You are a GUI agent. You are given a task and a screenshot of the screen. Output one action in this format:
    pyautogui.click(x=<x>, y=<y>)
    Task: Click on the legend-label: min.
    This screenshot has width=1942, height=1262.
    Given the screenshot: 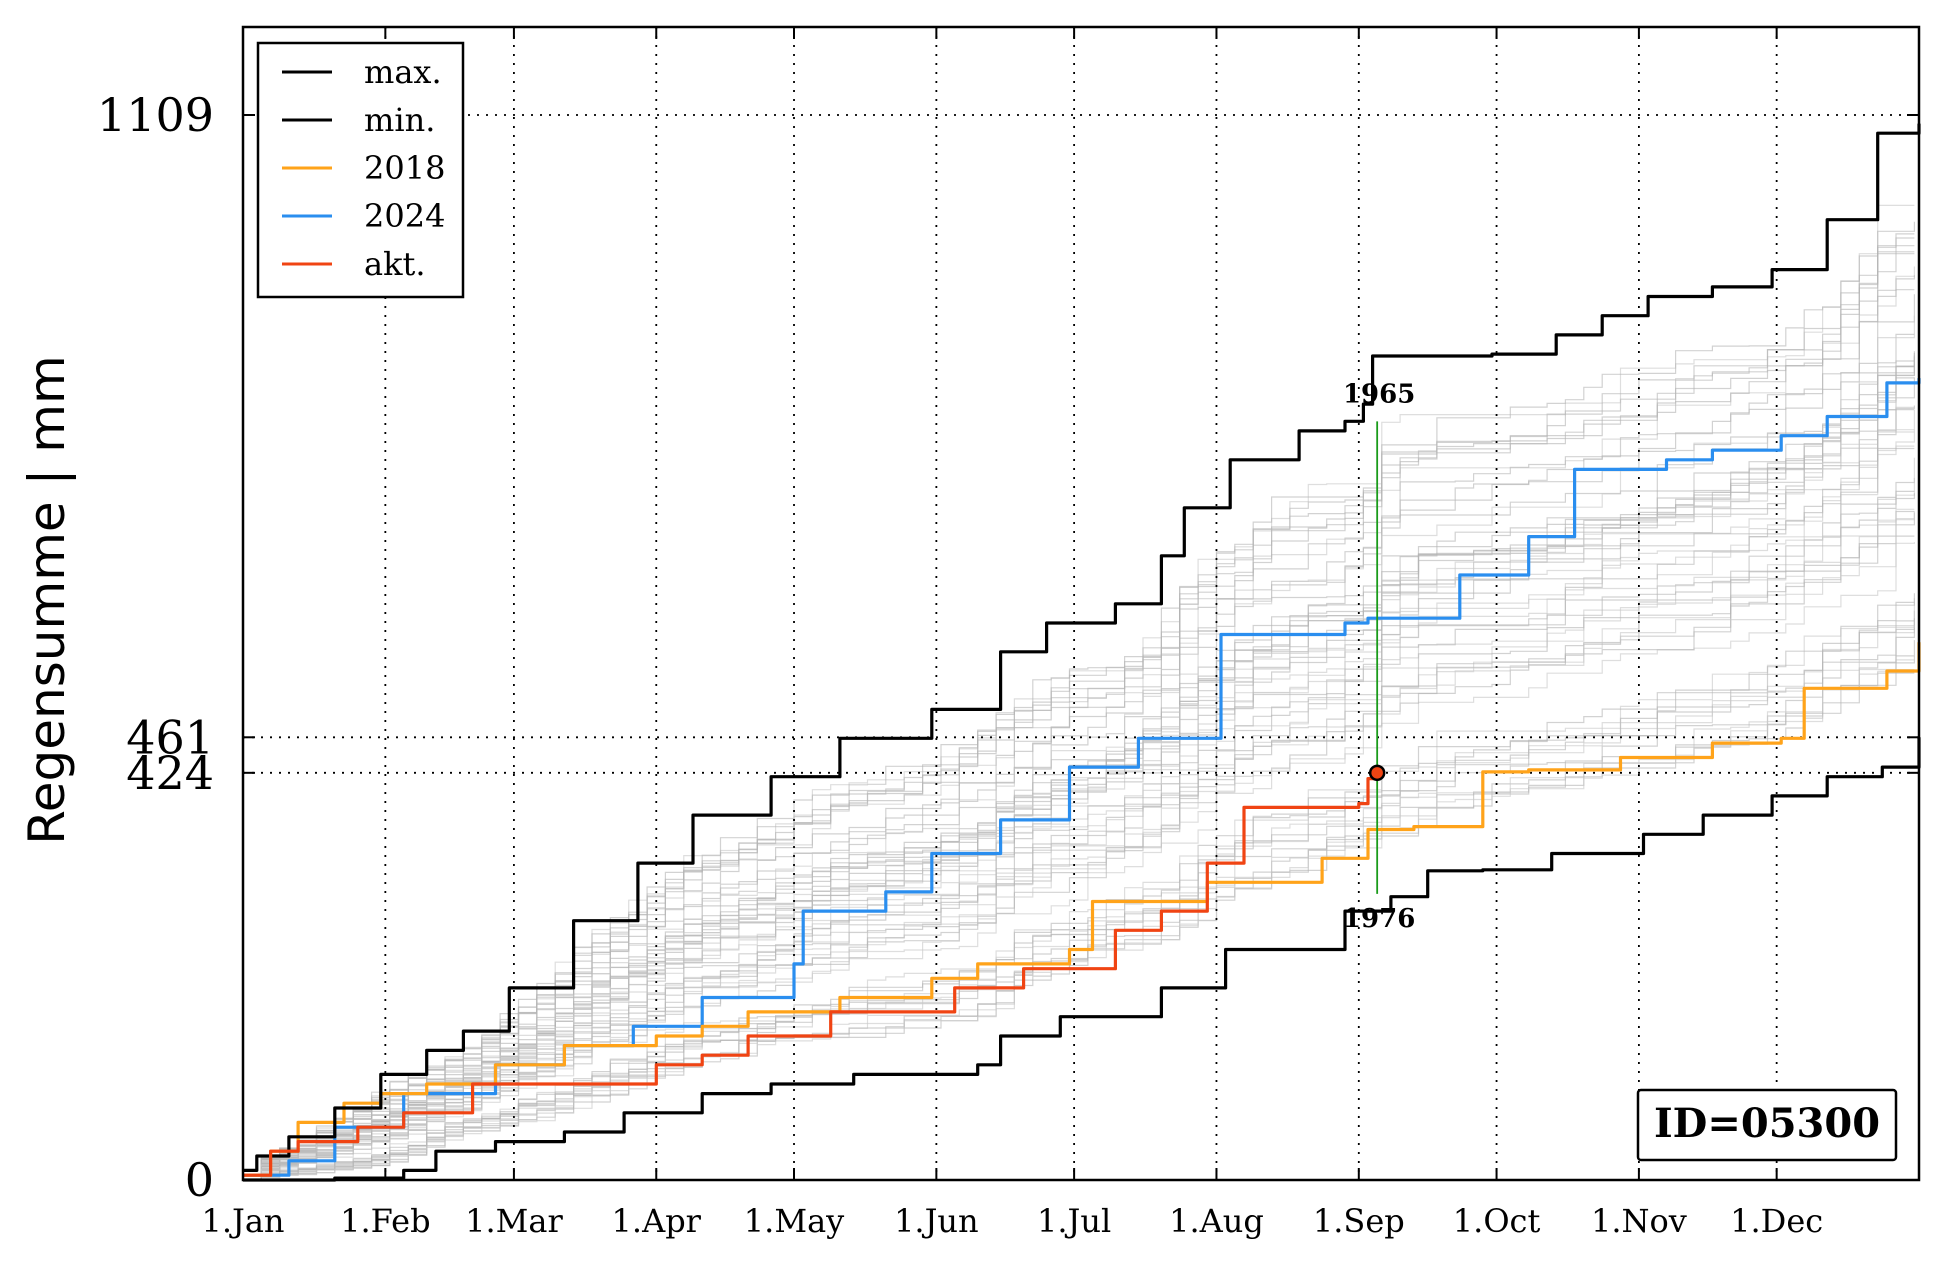 What is the action you would take?
    pyautogui.click(x=399, y=120)
    